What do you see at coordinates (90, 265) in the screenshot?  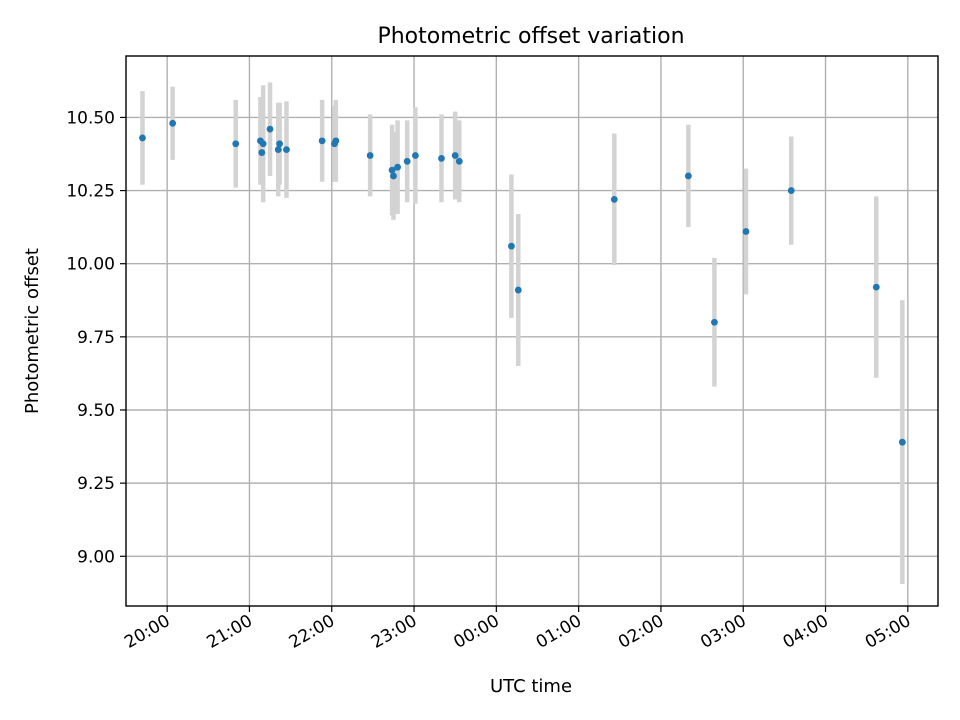 I see `y-tick-label: 10.00` at bounding box center [90, 265].